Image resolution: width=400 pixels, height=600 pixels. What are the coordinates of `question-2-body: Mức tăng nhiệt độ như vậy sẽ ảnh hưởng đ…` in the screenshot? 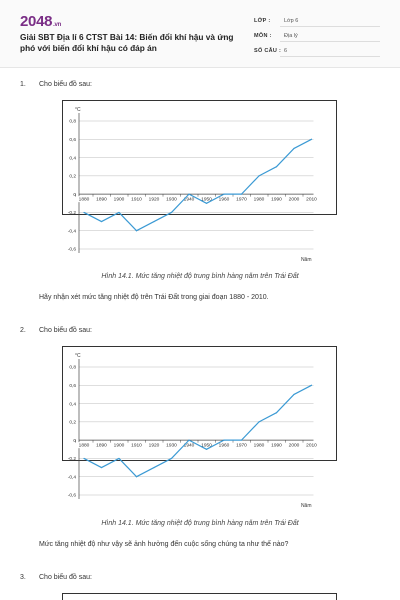 It's located at (164, 544).